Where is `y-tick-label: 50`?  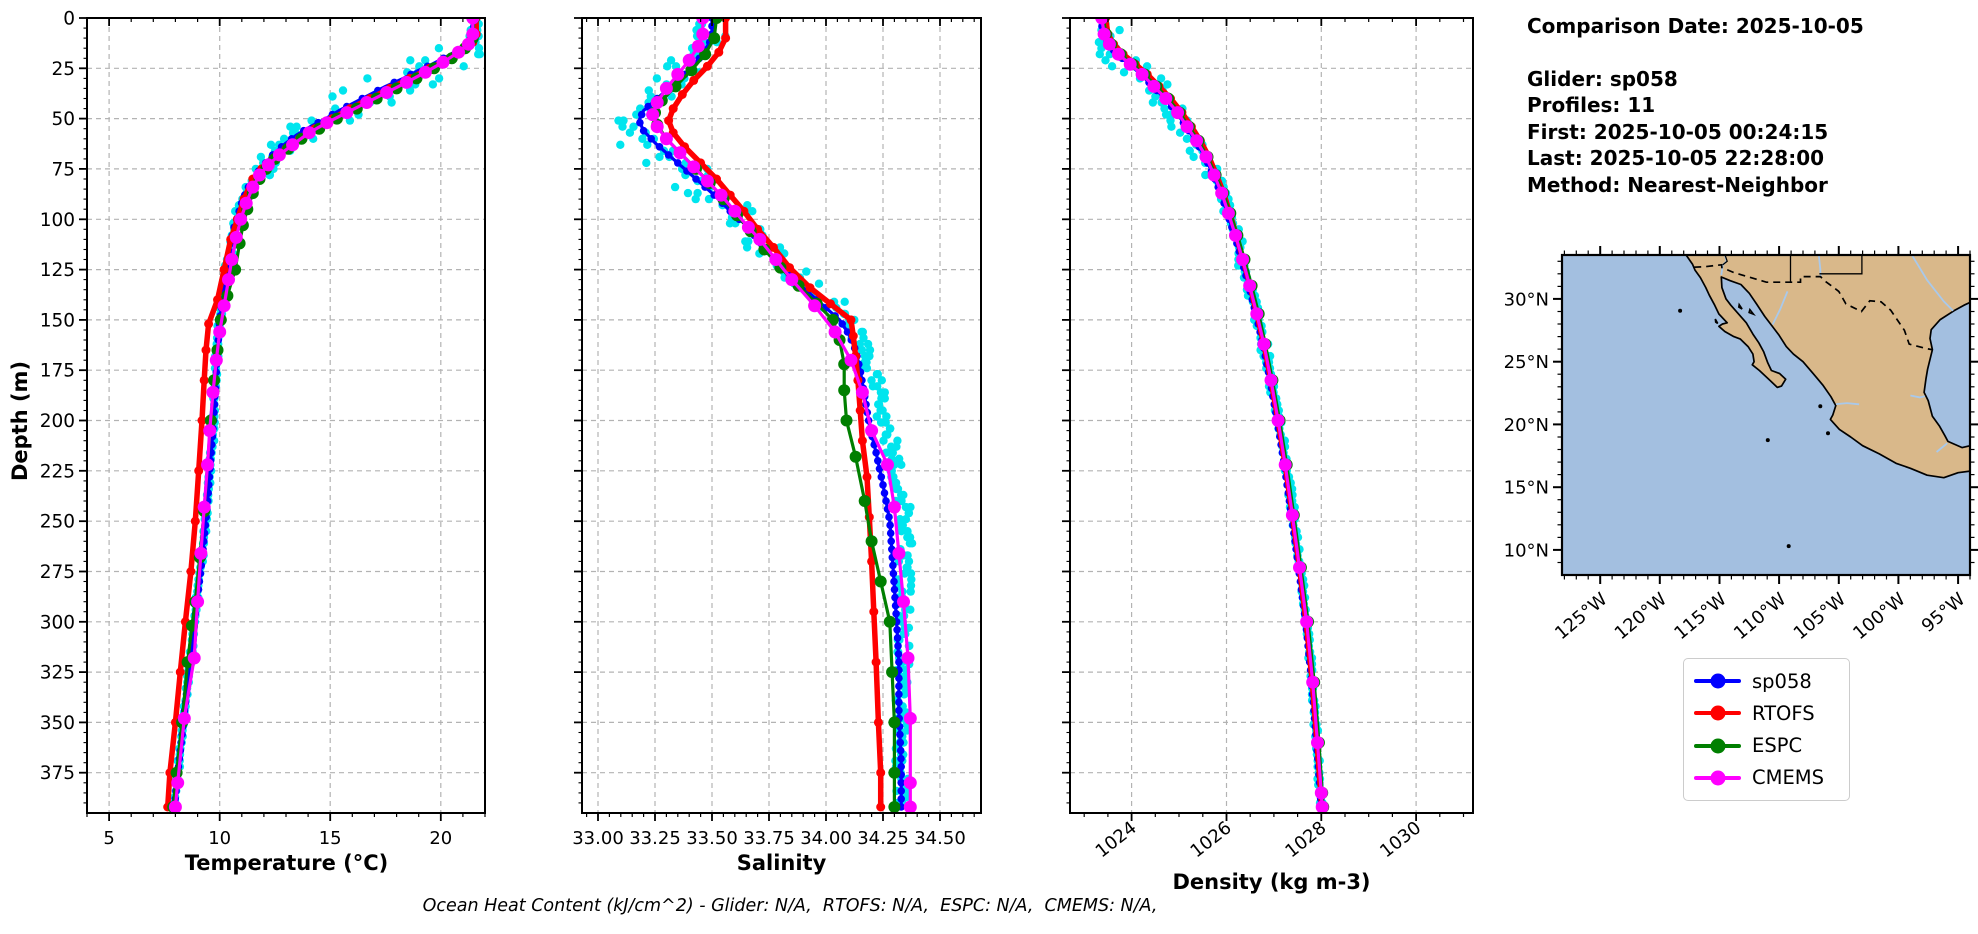 y-tick-label: 50 is located at coordinates (63, 119).